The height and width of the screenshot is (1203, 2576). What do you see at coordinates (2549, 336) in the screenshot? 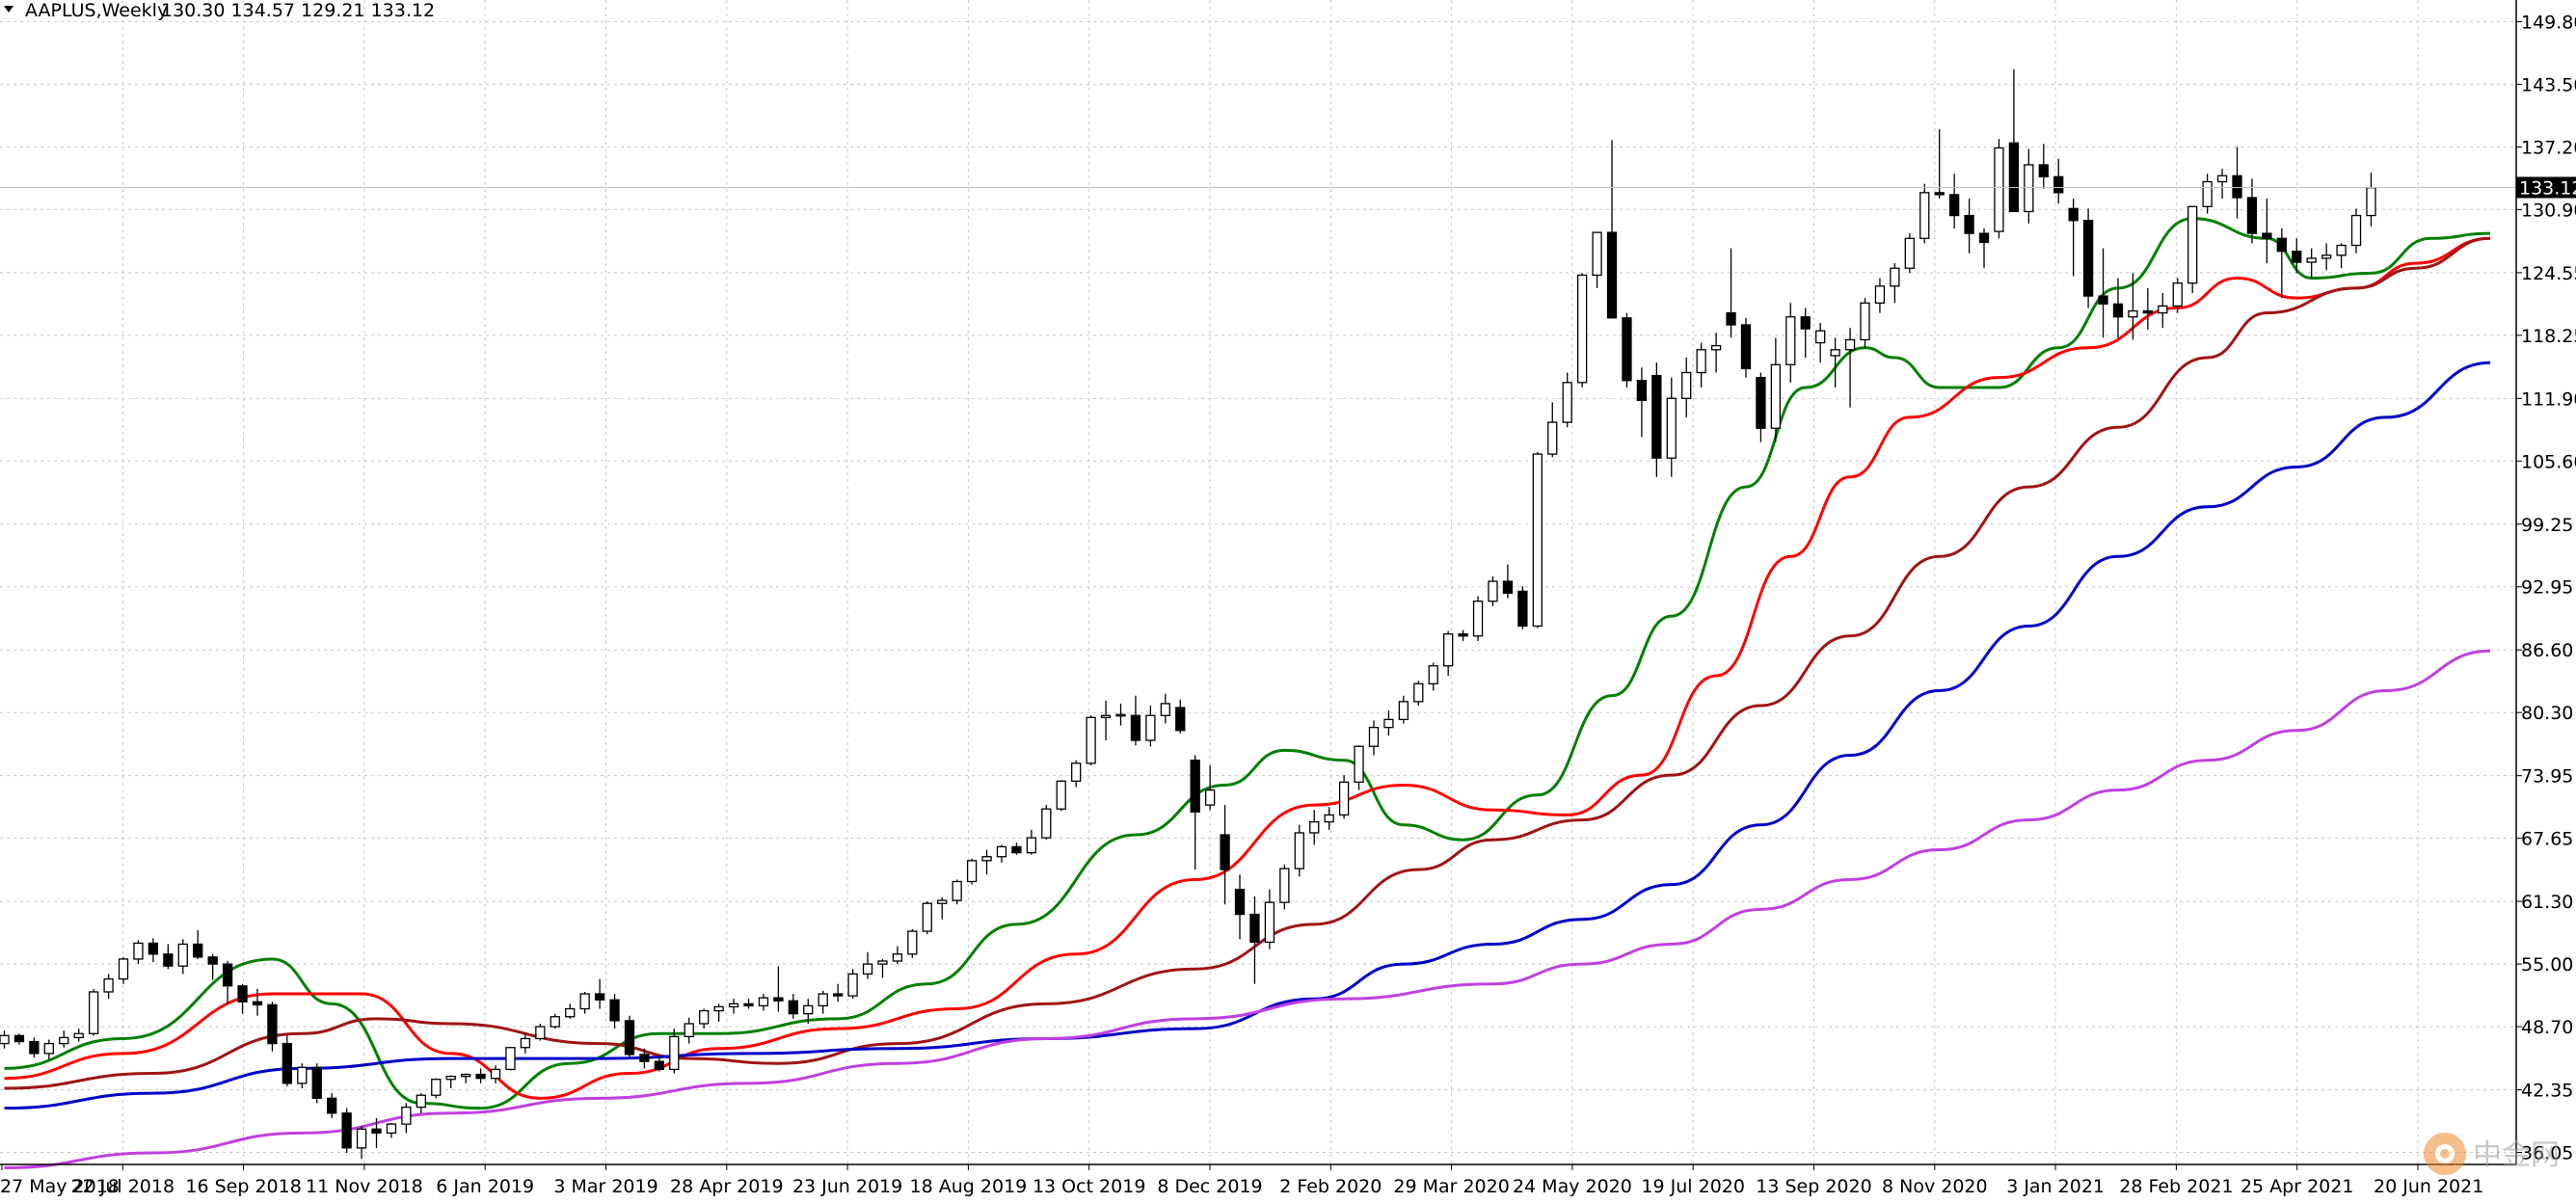
I see `price-tick-label: 118.25` at bounding box center [2549, 336].